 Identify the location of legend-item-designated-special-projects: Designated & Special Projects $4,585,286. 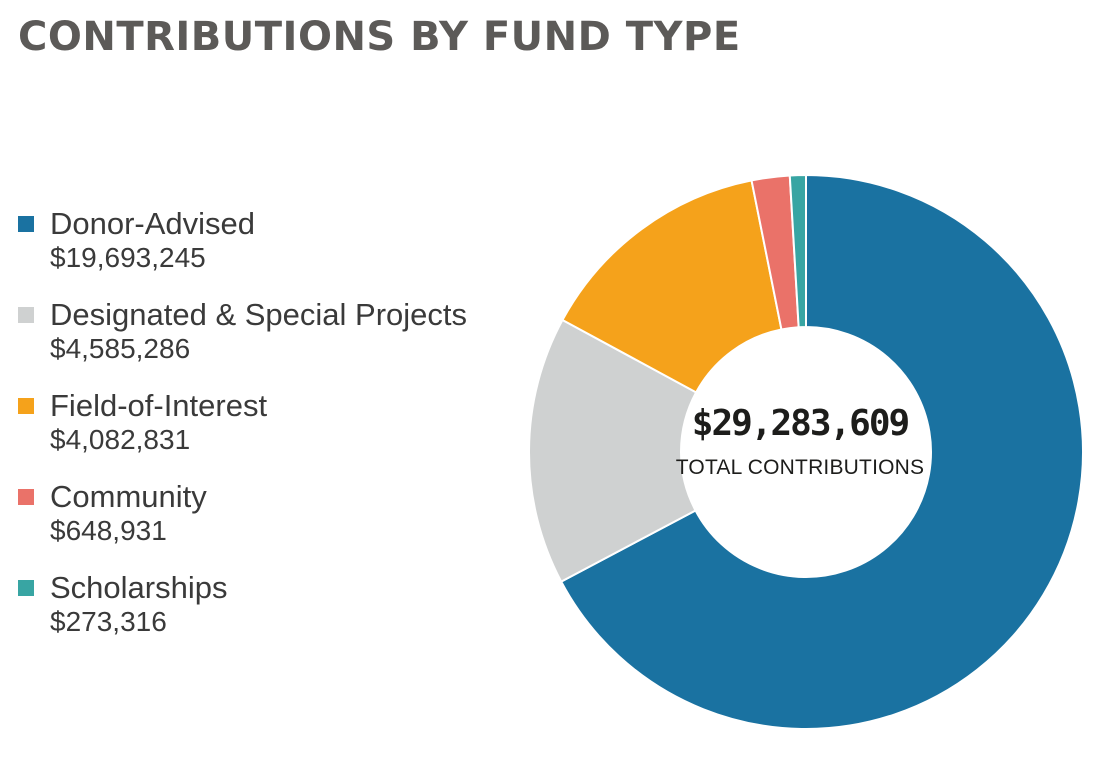
(278, 342).